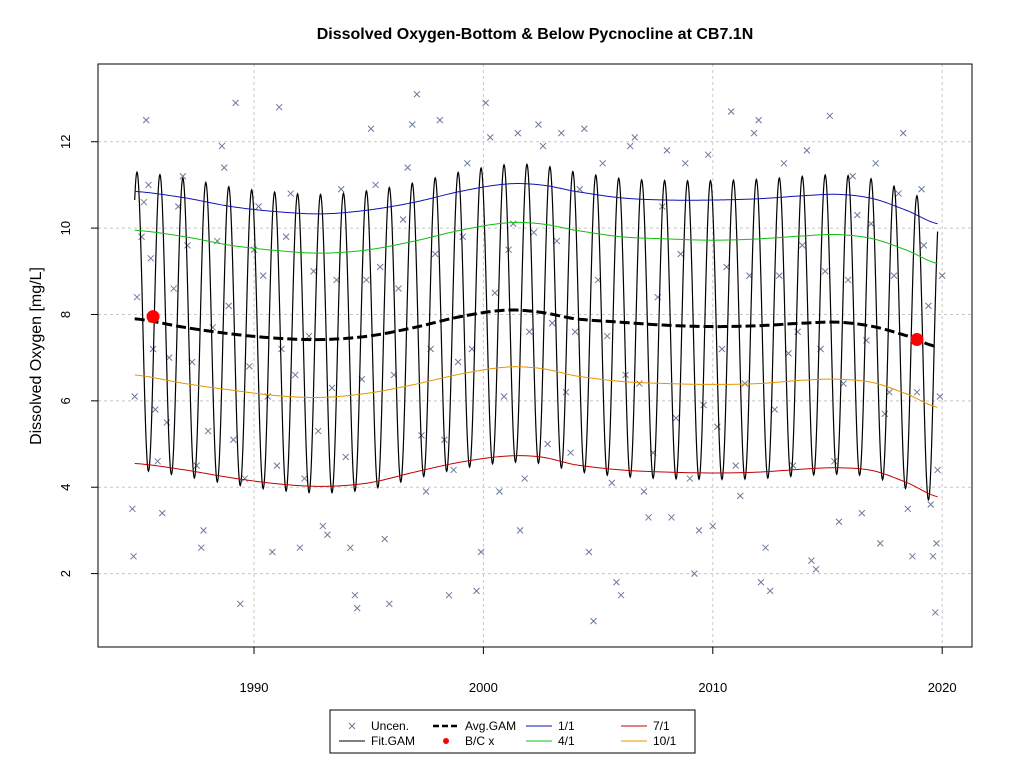 The image size is (1024, 768). Describe the element at coordinates (65, 487) in the screenshot. I see `y-tick-label: 4` at that location.